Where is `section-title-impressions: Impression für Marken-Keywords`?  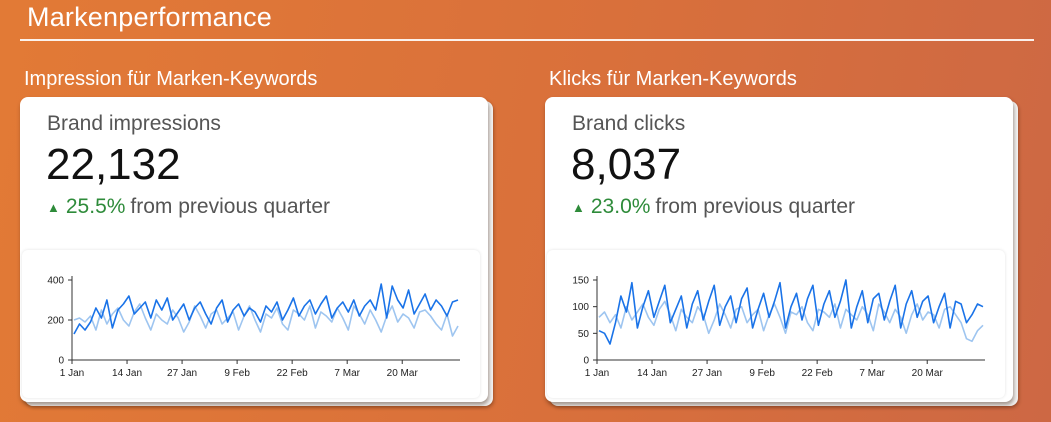
section-title-impressions: Impression für Marken-Keywords is located at coordinates (171, 79).